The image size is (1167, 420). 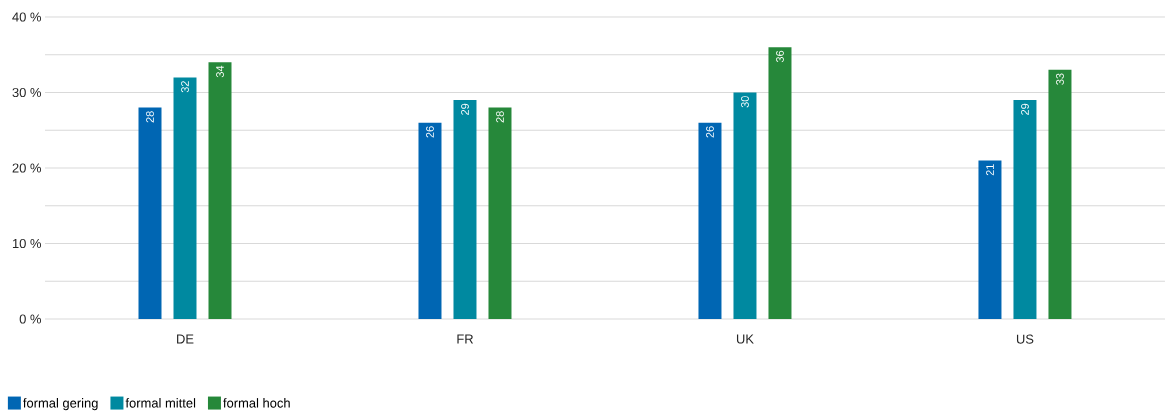 What do you see at coordinates (185, 339) in the screenshot?
I see `x-tick-label: DE` at bounding box center [185, 339].